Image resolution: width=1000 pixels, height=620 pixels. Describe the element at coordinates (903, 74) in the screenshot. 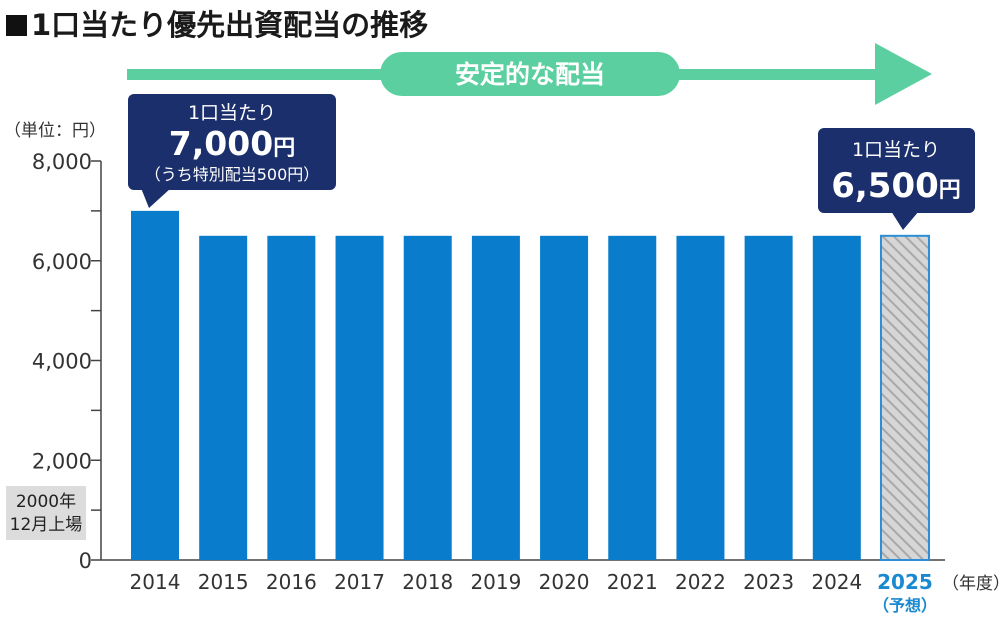

I see `trend-arrow-head` at that location.